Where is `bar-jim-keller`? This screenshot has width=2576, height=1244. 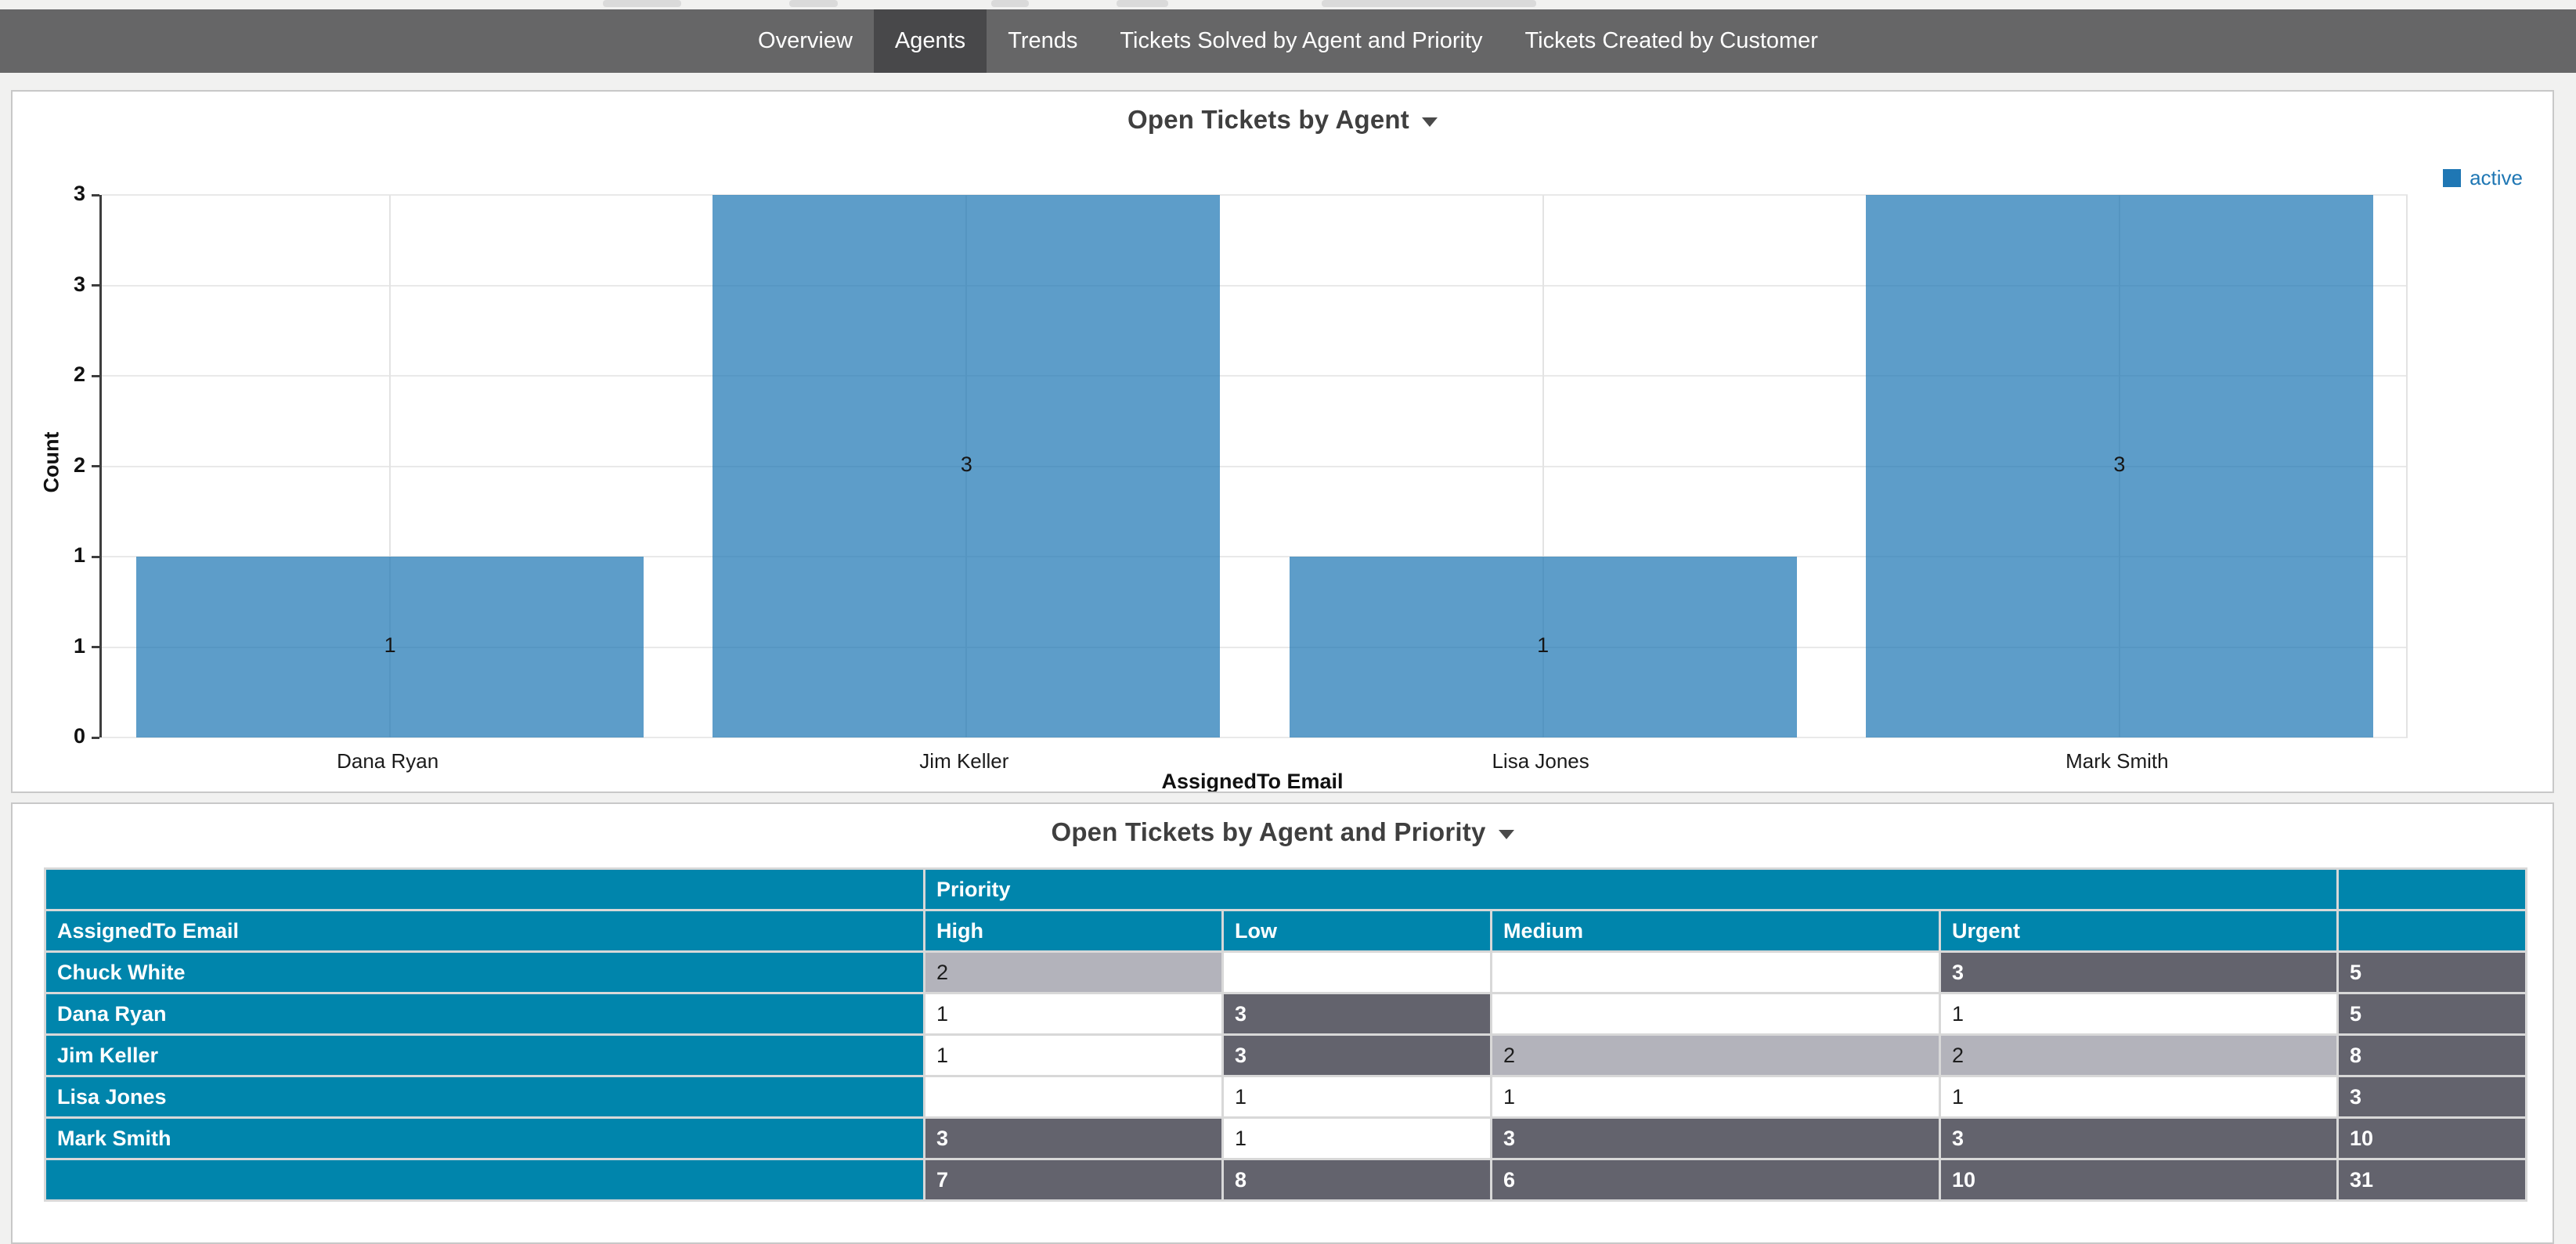 bar-jim-keller is located at coordinates (967, 466).